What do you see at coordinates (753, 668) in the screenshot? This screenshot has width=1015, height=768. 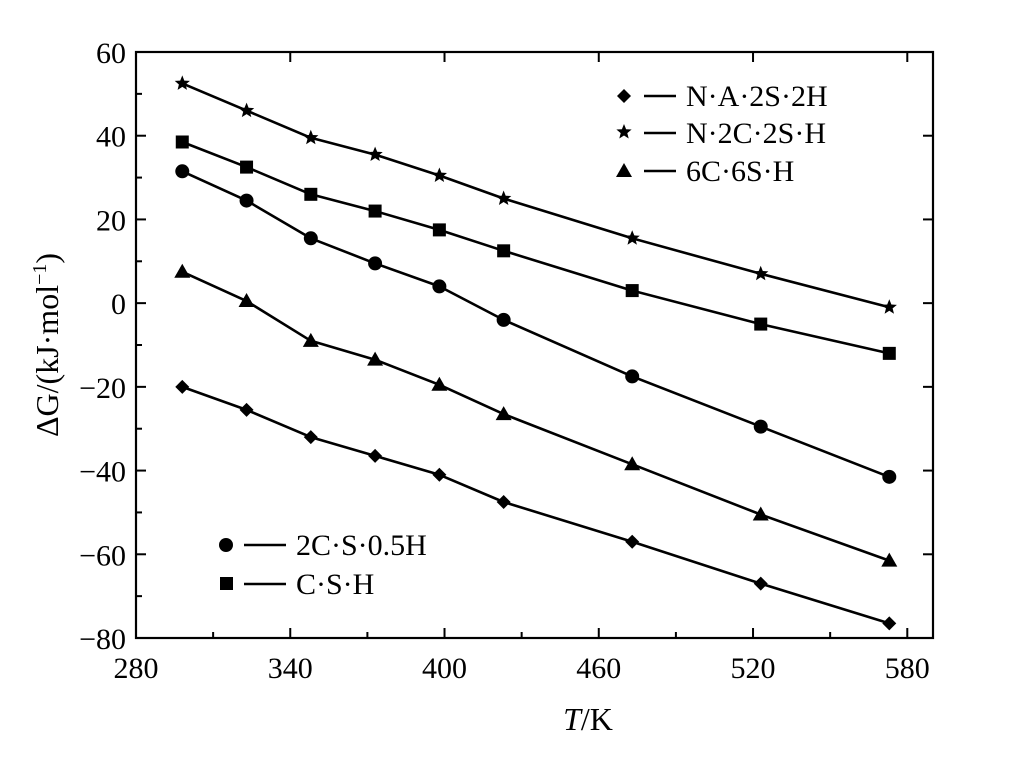 I see `x-tick-label: 520` at bounding box center [753, 668].